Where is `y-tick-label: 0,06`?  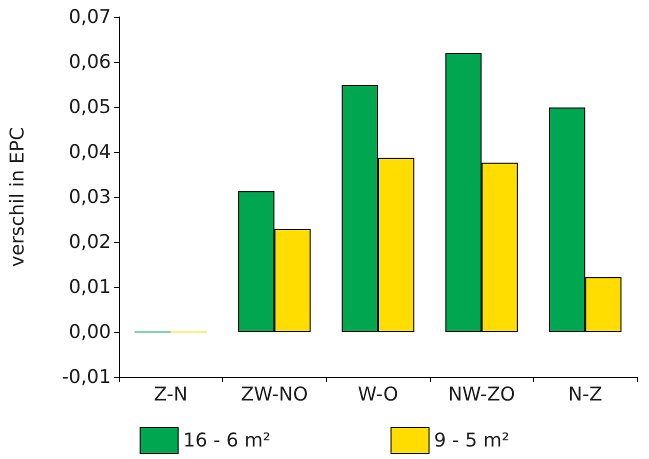 y-tick-label: 0,06 is located at coordinates (89, 62).